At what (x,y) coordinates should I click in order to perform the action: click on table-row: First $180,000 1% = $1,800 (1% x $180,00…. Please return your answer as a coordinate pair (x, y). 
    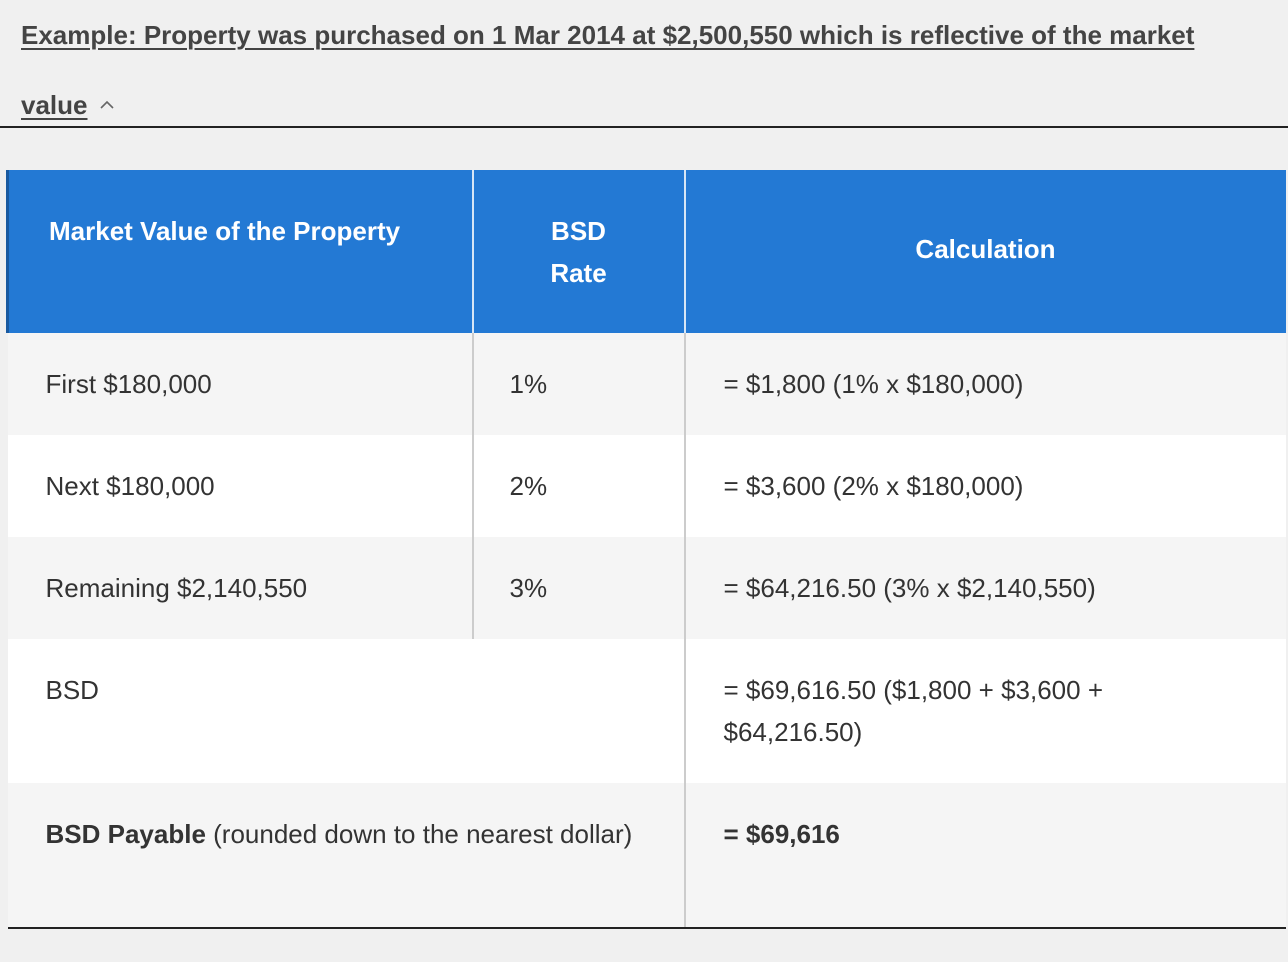
    Looking at the image, I should click on (646, 384).